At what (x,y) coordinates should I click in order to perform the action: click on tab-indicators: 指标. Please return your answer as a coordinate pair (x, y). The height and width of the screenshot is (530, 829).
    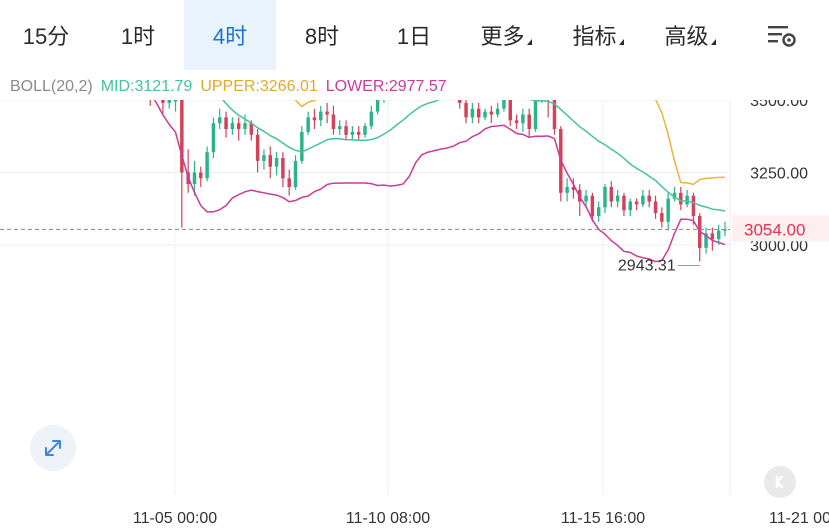
    Looking at the image, I should click on (598, 35).